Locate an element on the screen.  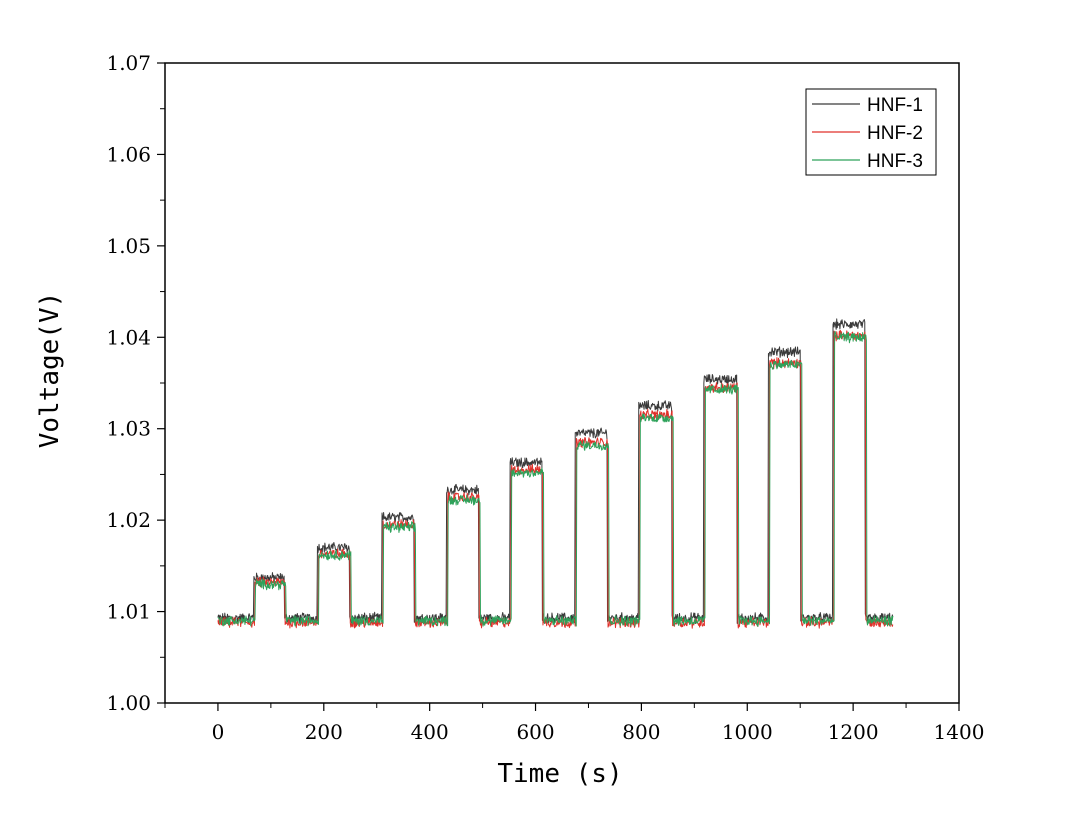
y-tick-label: 1.00 is located at coordinates (128, 703).